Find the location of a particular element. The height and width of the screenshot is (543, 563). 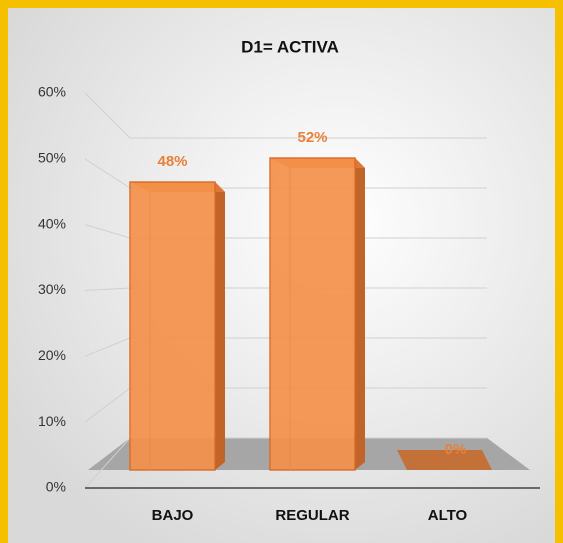

y-tick-label: 10% is located at coordinates (52, 421).